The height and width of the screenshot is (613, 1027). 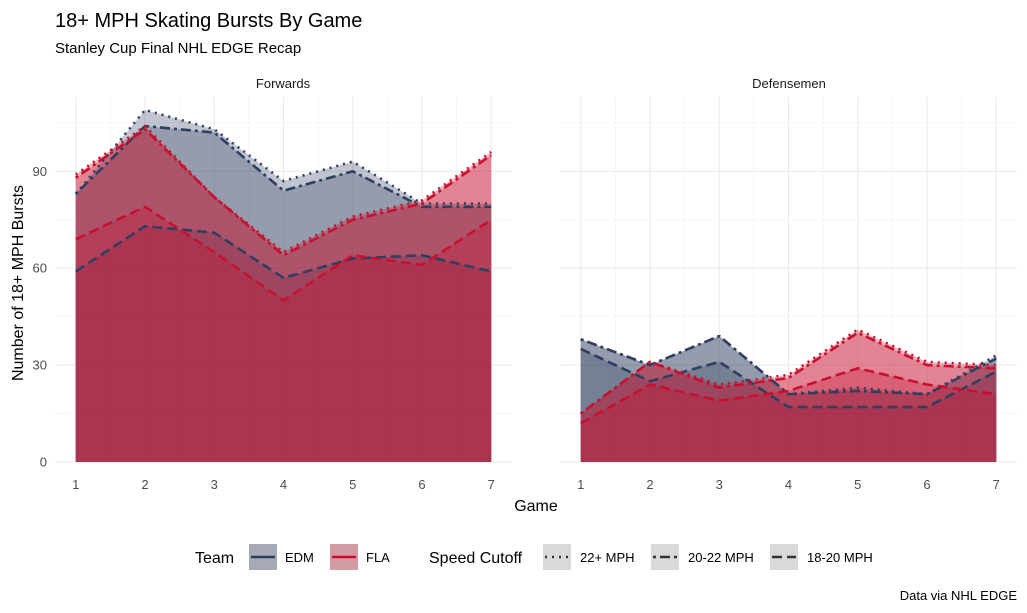 I want to click on y-axis-title: Number of 18+ MPH Bursts, so click(x=18, y=283).